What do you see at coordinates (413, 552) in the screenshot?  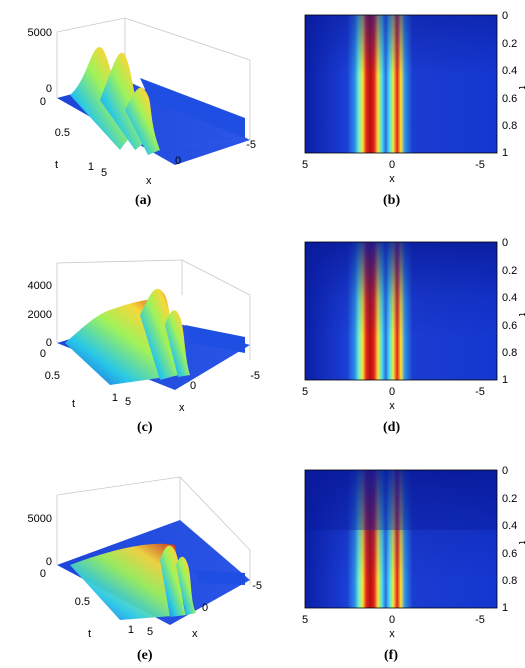 I see `heatmap-f: 5 0 -5 x 0 0.2 0.4 0.6 0.8 1 t` at bounding box center [413, 552].